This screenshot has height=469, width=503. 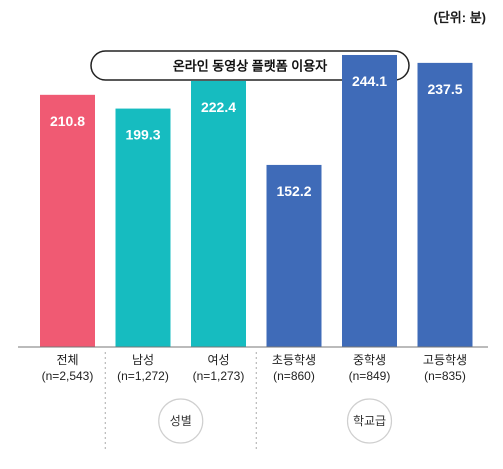 I want to click on chart-title: 온라인 동영상 플랫폼 이용자, so click(x=250, y=66).